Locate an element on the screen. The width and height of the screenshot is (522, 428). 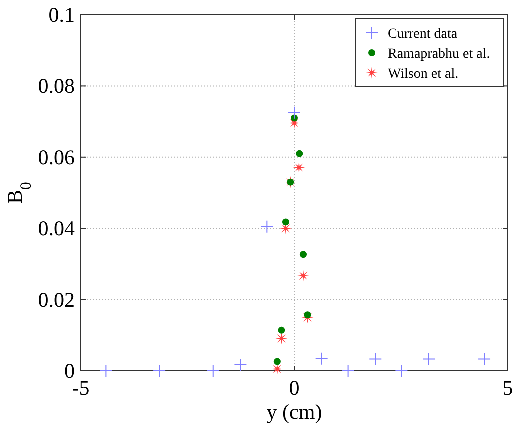
x-tick-label: 0 is located at coordinates (294, 388).